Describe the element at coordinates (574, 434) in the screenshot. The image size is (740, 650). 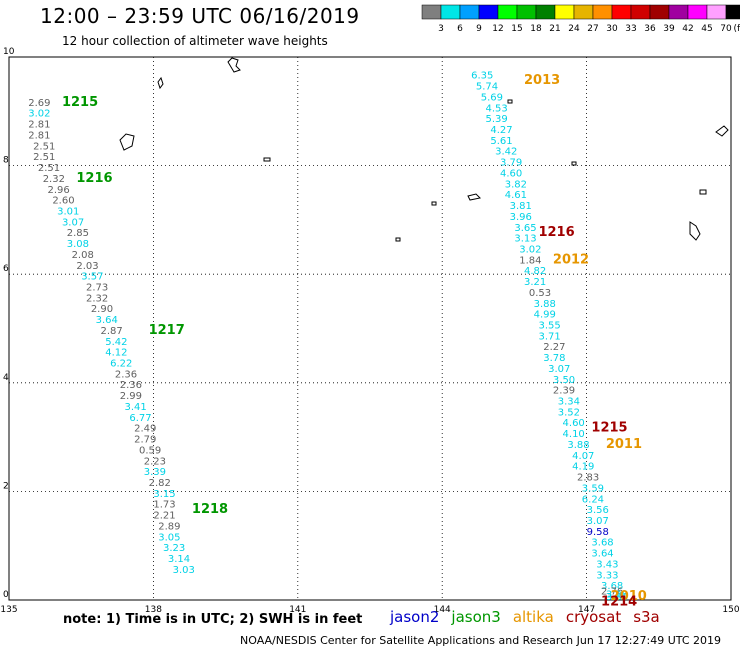
I see `swh-value-east: 4.10` at that location.